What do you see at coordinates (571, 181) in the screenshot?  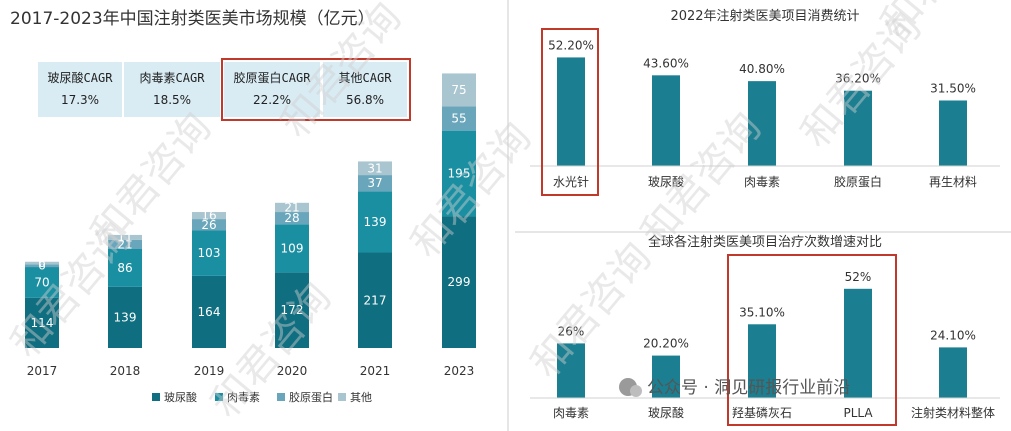 I see `category-label: 水光针` at bounding box center [571, 181].